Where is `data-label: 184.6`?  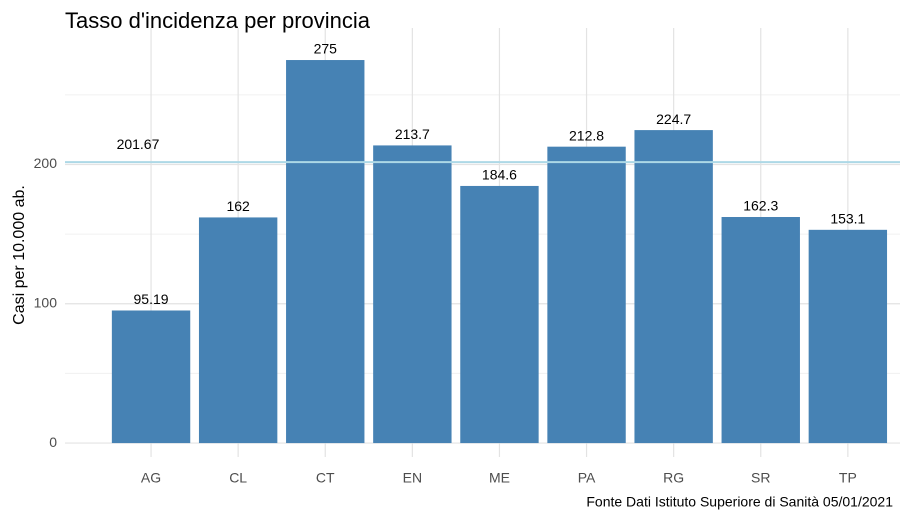
data-label: 184.6 is located at coordinates (499, 175).